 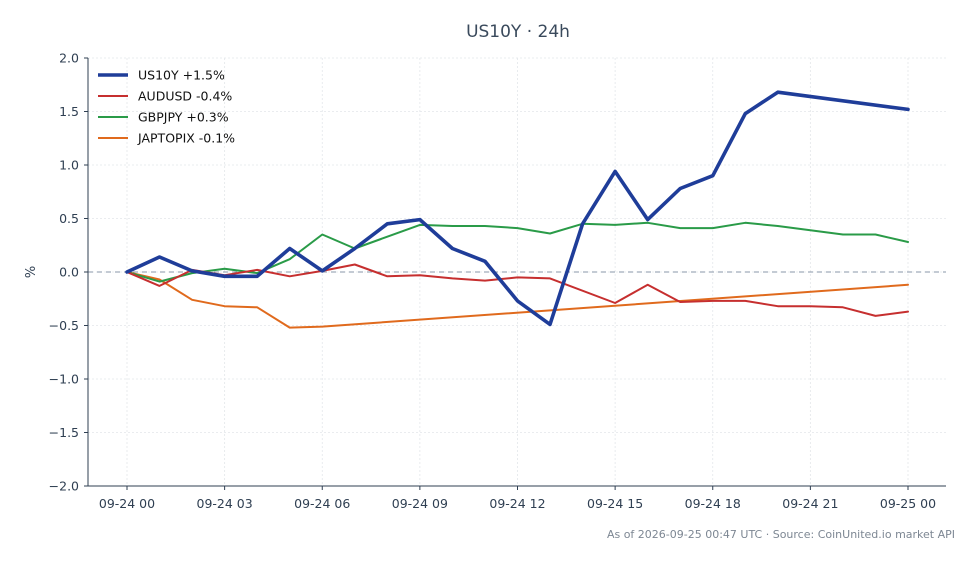 What do you see at coordinates (64, 432) in the screenshot?
I see `y-tick-label: −1.5` at bounding box center [64, 432].